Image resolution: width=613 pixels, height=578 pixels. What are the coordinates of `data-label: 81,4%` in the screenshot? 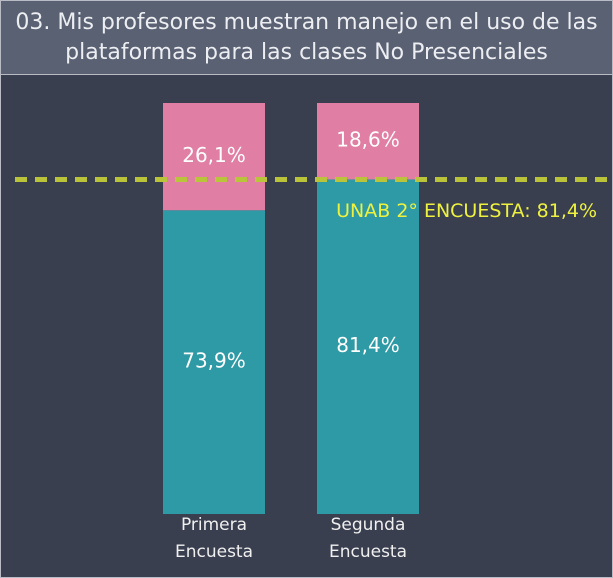 It's located at (368, 345).